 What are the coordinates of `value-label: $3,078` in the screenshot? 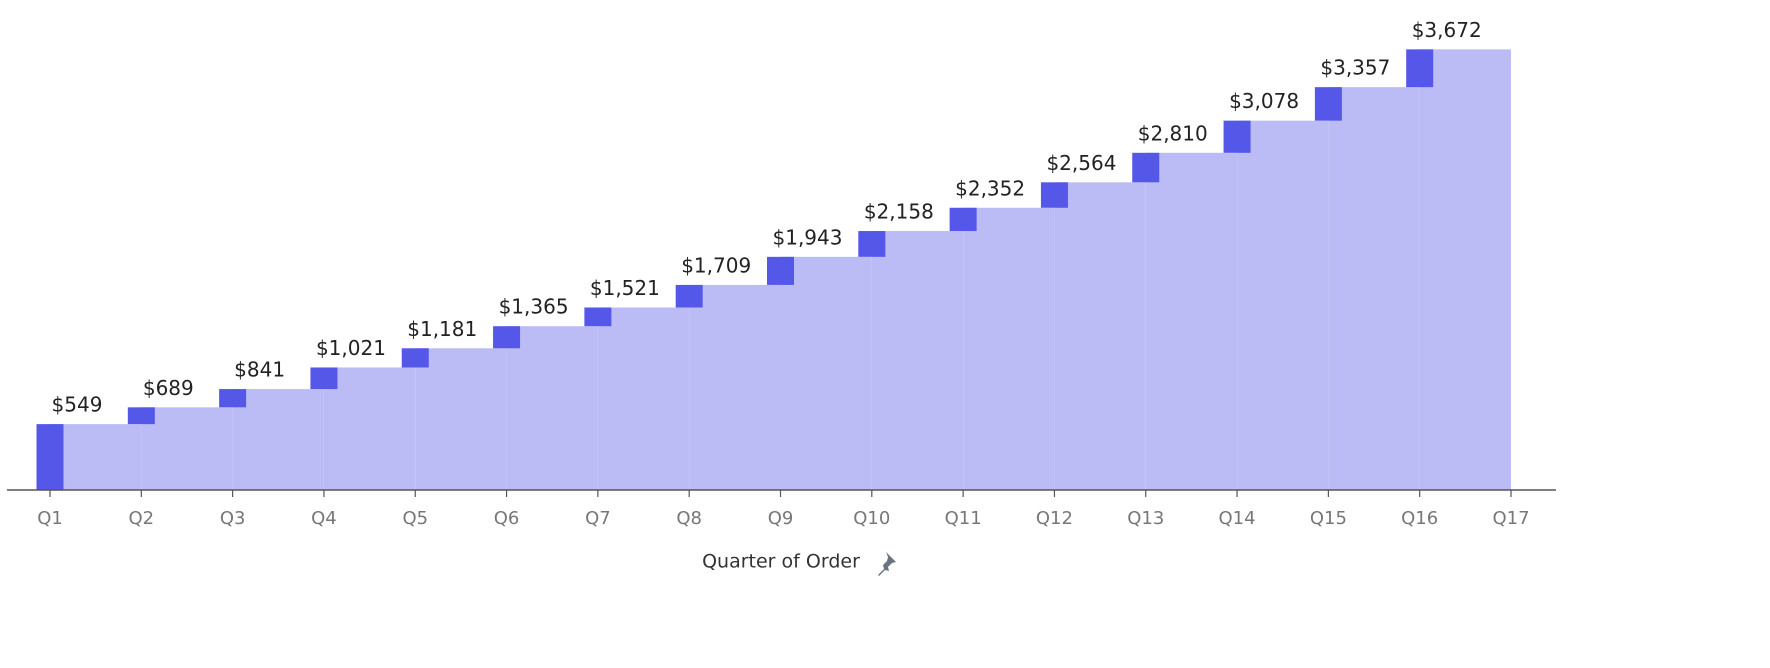 It's located at (1264, 101).